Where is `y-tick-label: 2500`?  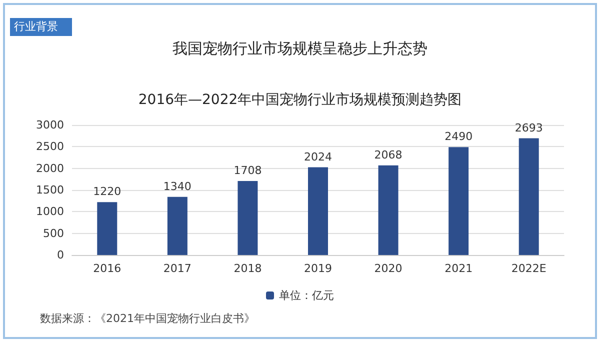
y-tick-label: 2500 is located at coordinates (50, 147).